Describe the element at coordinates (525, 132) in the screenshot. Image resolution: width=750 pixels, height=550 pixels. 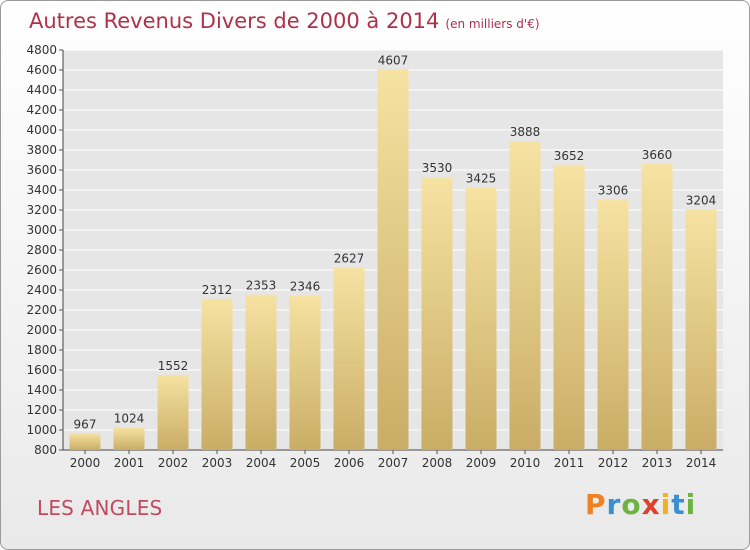
I see `bar-value-label: 3888` at that location.